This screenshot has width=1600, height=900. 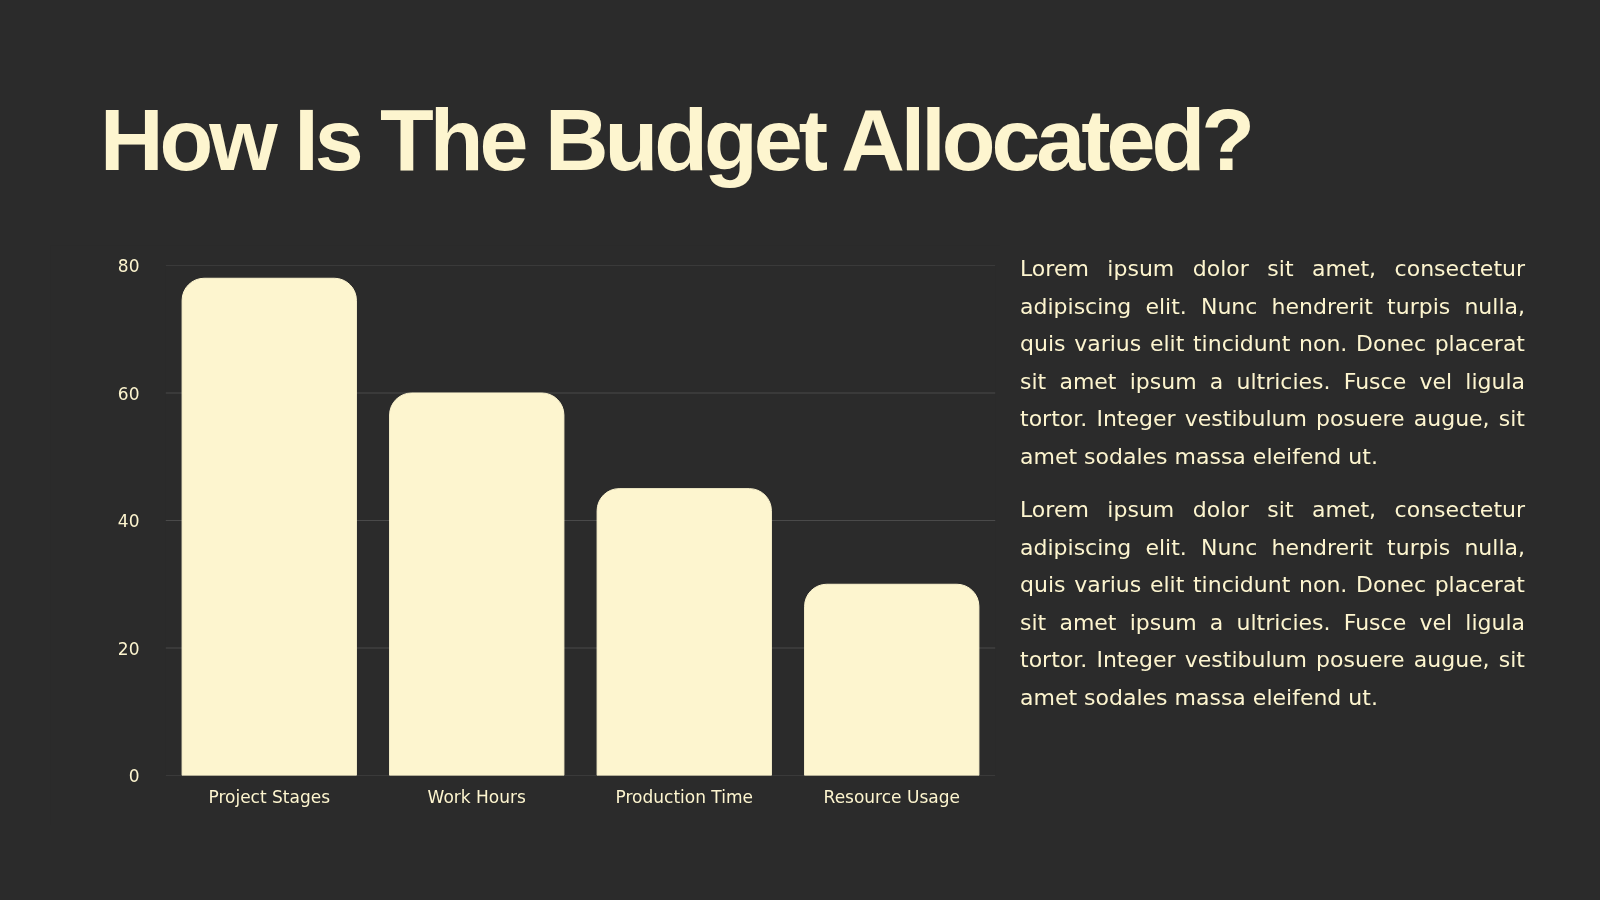 What do you see at coordinates (128, 521) in the screenshot?
I see `y-tick-label: 40` at bounding box center [128, 521].